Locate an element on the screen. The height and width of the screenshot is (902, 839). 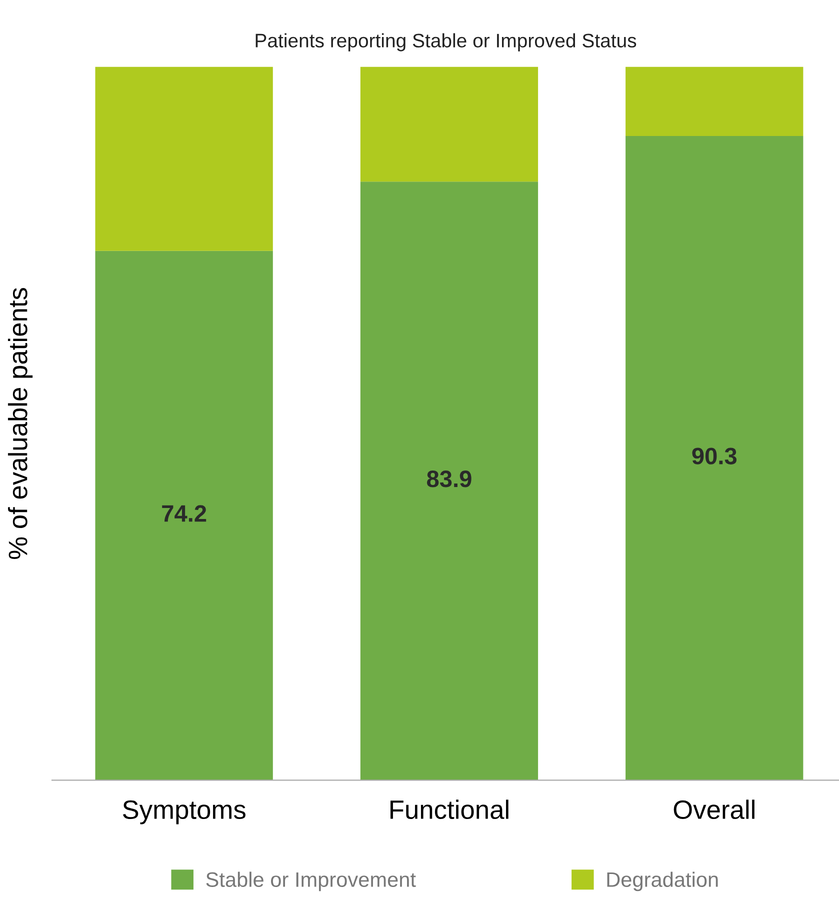
legend-label: Degradation is located at coordinates (662, 882).